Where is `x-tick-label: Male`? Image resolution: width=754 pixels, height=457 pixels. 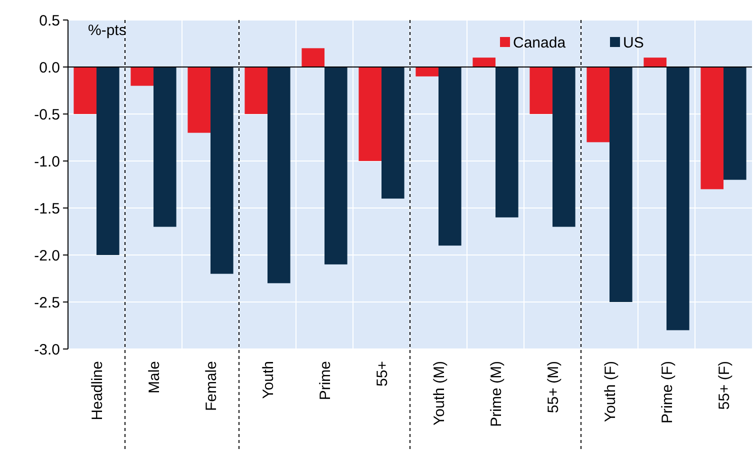 x-tick-label: Male is located at coordinates (154, 377).